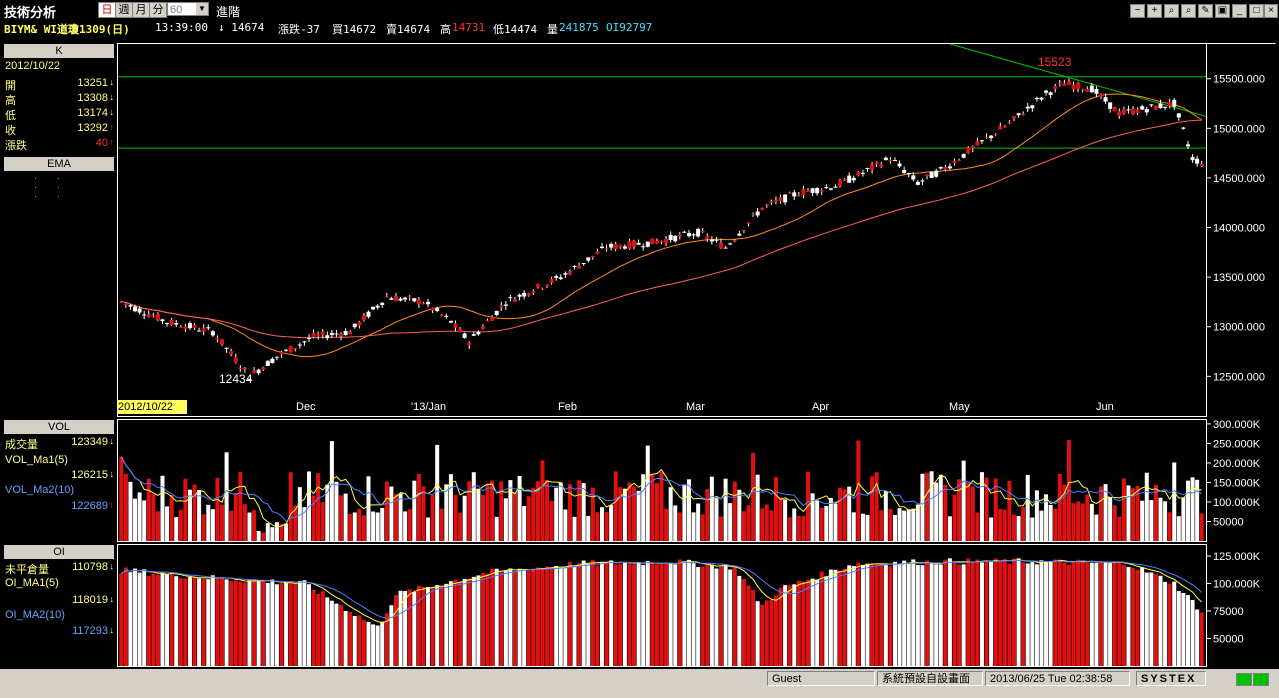 This screenshot has height=698, width=1279. I want to click on k-open-value: 13251, so click(92, 83).